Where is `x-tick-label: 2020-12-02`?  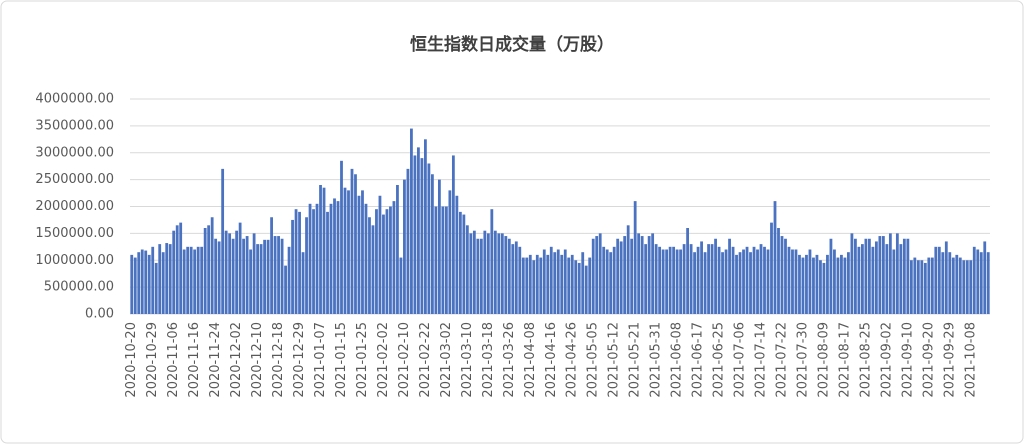 x-tick-label: 2020-12-02 is located at coordinates (236, 360).